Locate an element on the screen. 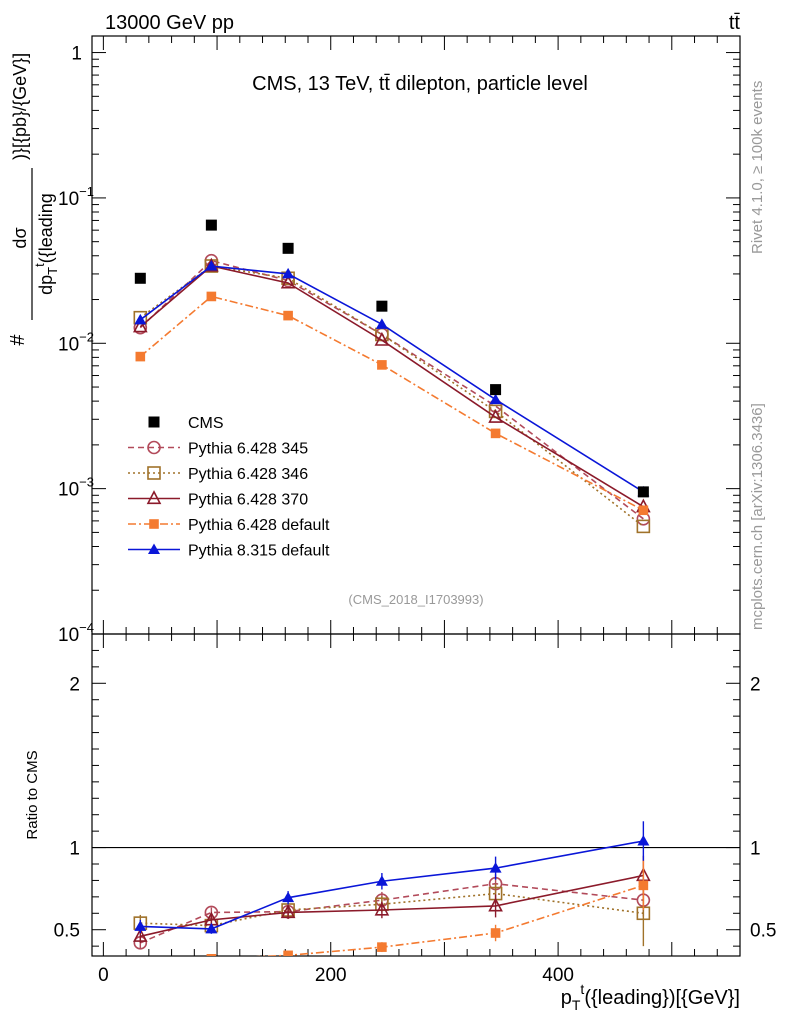  ratio-y-tick-label-right: 2 is located at coordinates (755, 684).